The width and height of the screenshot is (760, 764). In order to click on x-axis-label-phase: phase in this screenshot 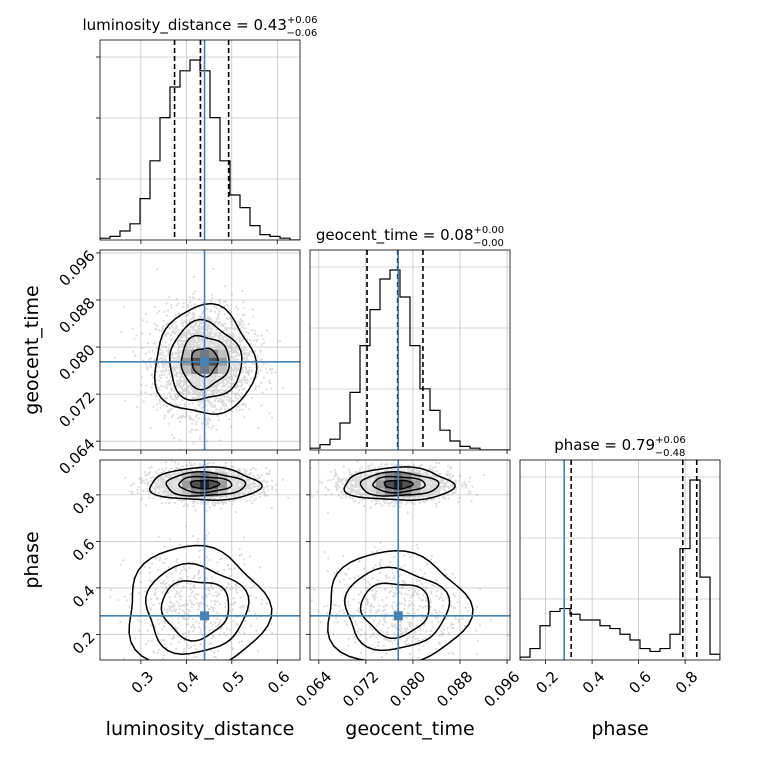, I will do `click(619, 729)`.